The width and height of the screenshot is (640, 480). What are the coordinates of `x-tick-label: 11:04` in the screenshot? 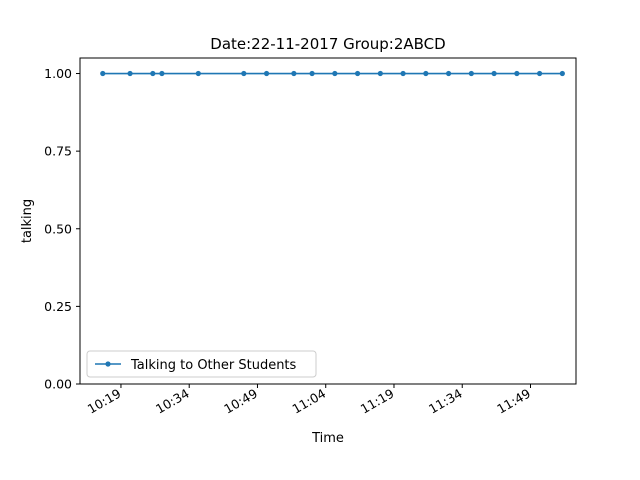 It's located at (309, 401).